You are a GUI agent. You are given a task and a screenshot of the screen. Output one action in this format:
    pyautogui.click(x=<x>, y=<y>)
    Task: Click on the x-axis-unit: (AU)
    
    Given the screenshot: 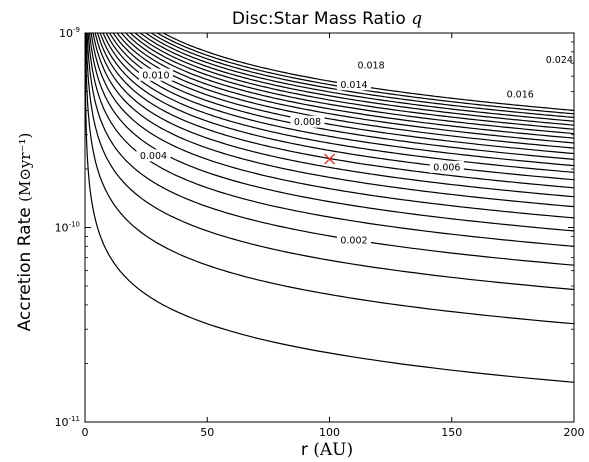 What is the action you would take?
    pyautogui.click(x=333, y=450)
    